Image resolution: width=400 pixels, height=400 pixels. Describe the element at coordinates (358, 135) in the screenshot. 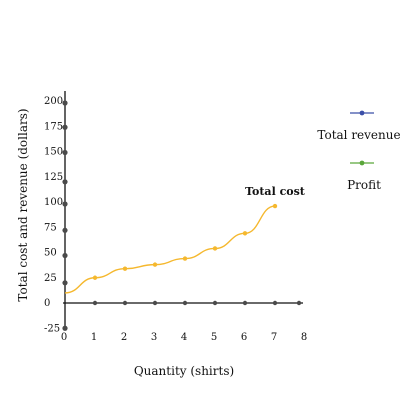

I see `legend-label: Total revenue` at that location.